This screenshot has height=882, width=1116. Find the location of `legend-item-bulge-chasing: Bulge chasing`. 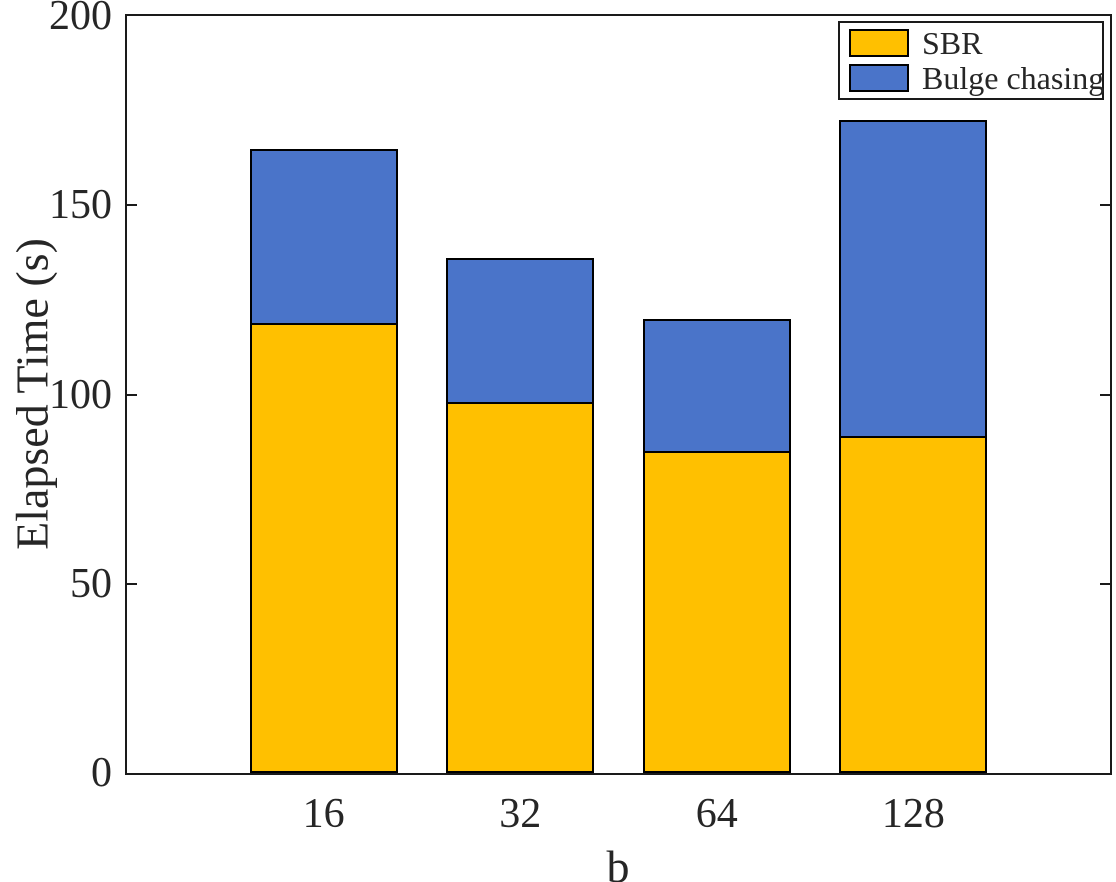

legend-item-bulge-chasing: Bulge chasing is located at coordinates (977, 78).